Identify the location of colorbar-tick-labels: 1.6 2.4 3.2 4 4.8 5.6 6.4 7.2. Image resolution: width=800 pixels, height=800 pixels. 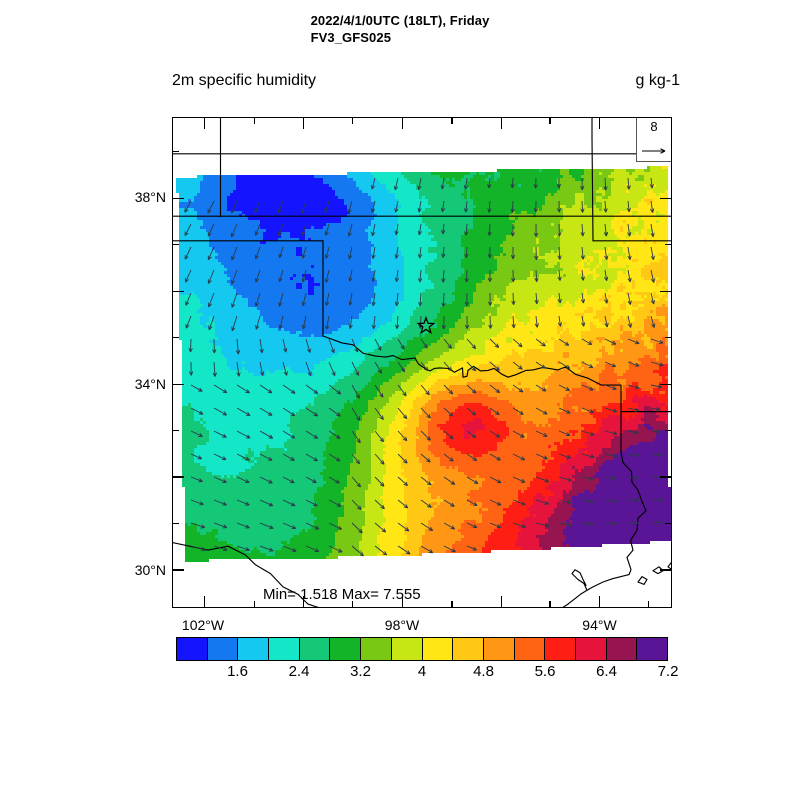
(427, 673).